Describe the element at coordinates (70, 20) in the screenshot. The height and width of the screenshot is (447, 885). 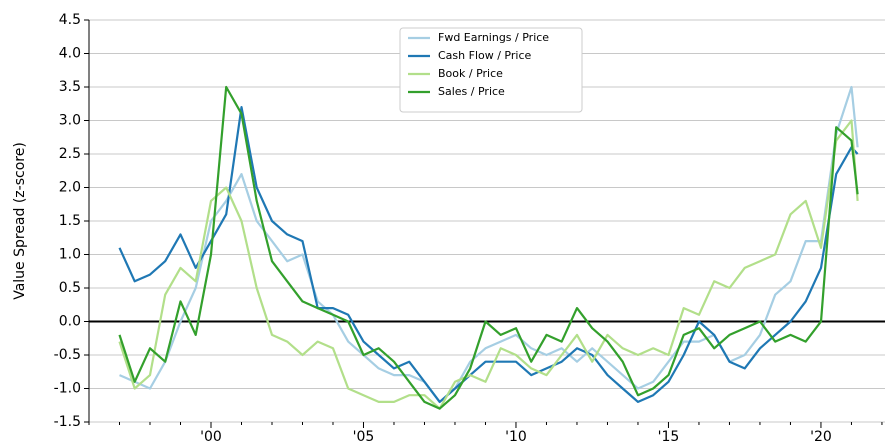
I see `y-tick-label: 4.5` at that location.